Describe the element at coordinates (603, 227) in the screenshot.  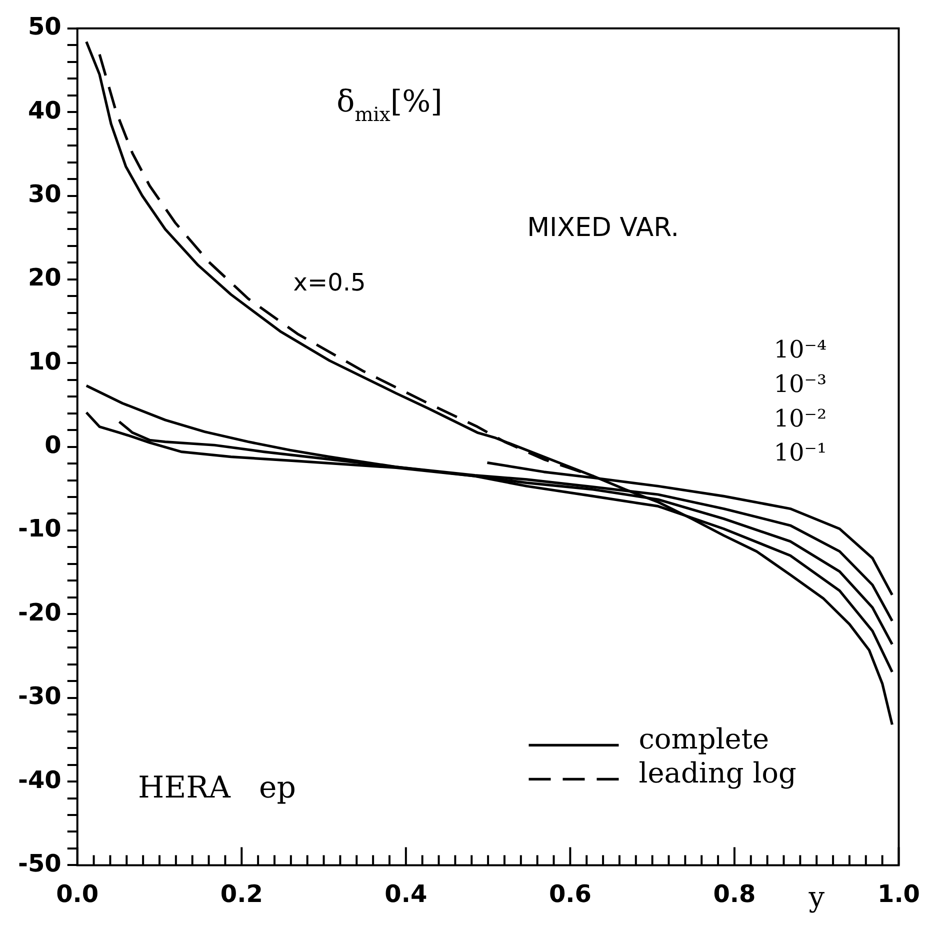
I see `annotation: MIXED VAR.` at that location.